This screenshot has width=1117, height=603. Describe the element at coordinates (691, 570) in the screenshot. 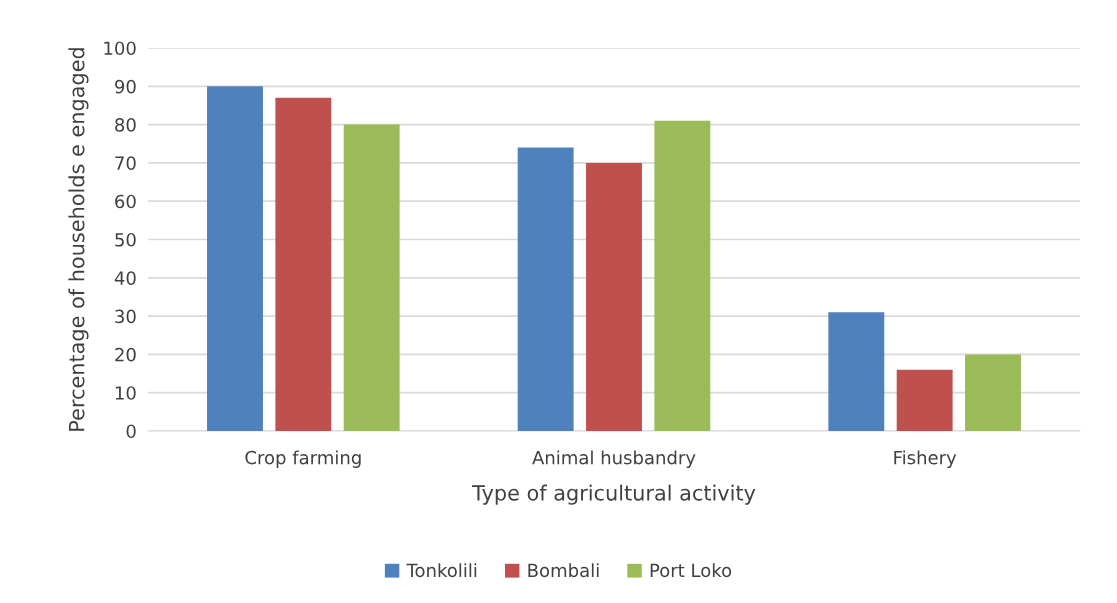

I see `legend-label: Port Loko` at that location.